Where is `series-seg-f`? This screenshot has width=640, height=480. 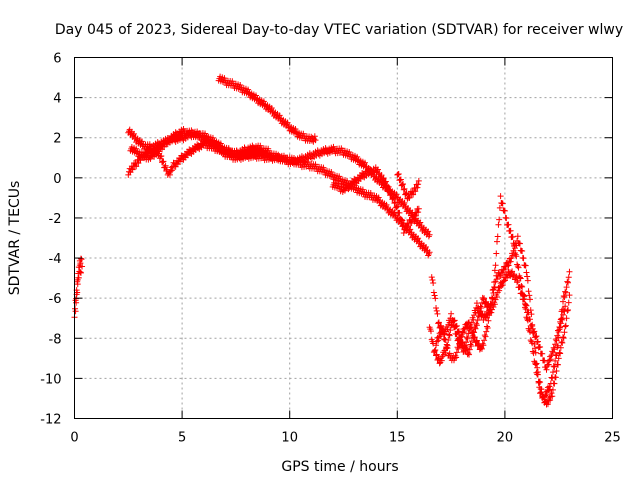 series-seg-f is located at coordinates (408, 186).